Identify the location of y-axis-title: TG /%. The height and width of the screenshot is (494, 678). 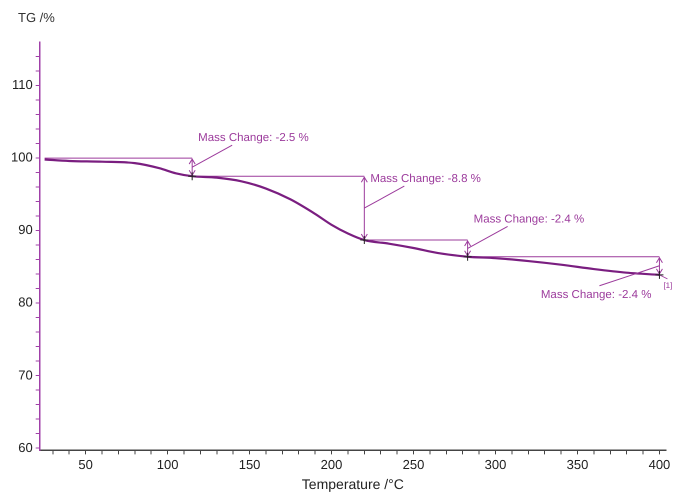
(37, 17).